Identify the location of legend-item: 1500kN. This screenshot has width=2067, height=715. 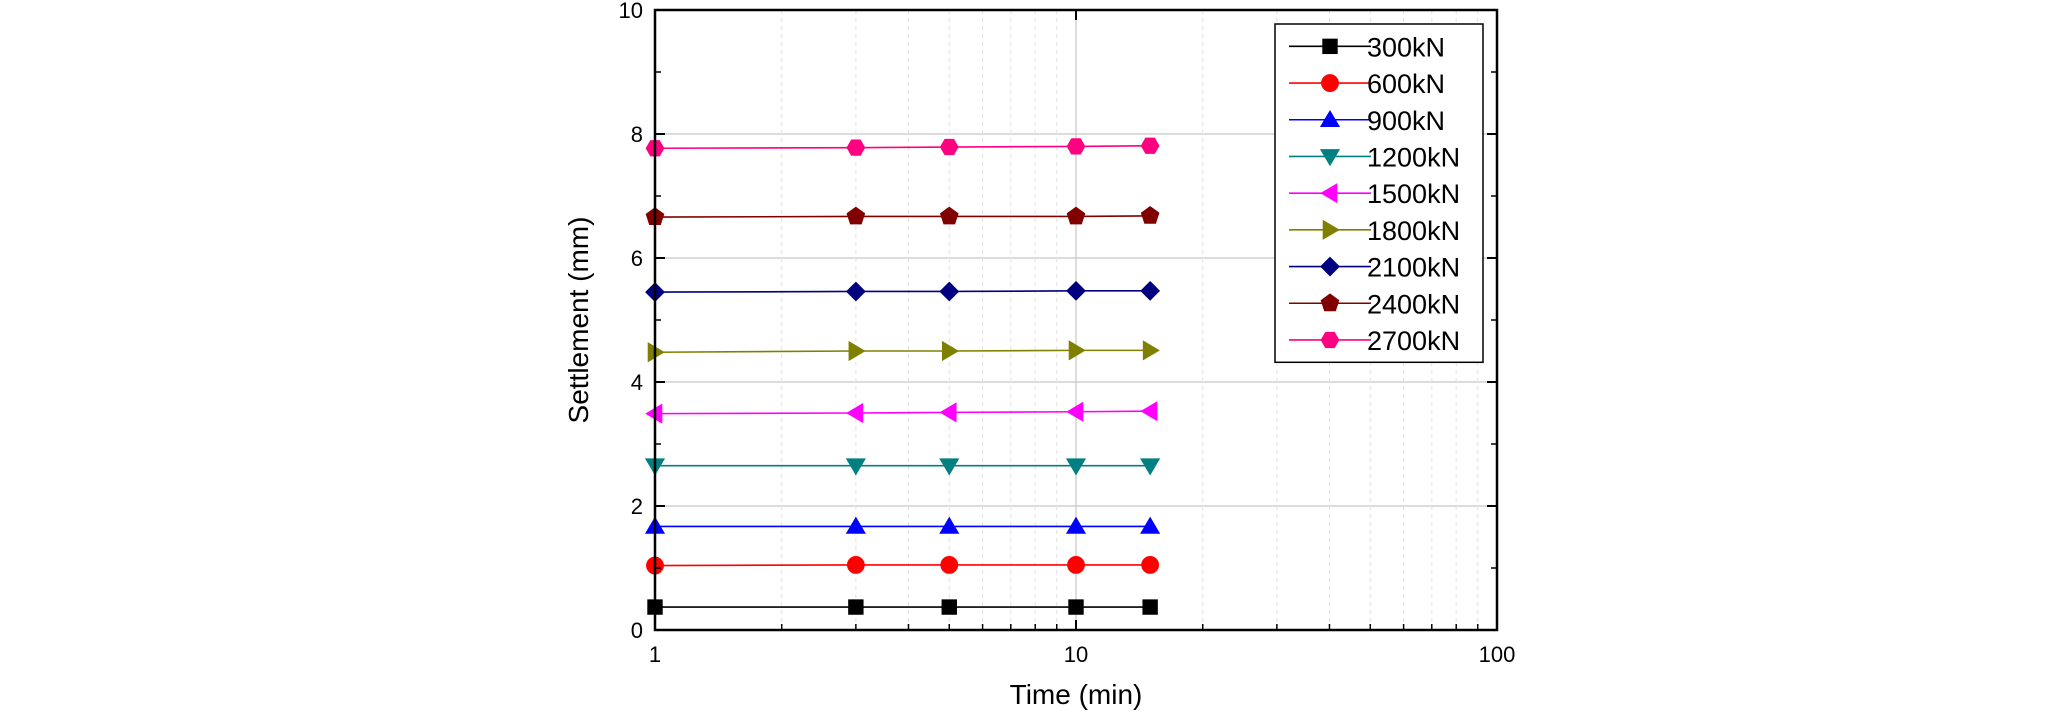
(1374, 194).